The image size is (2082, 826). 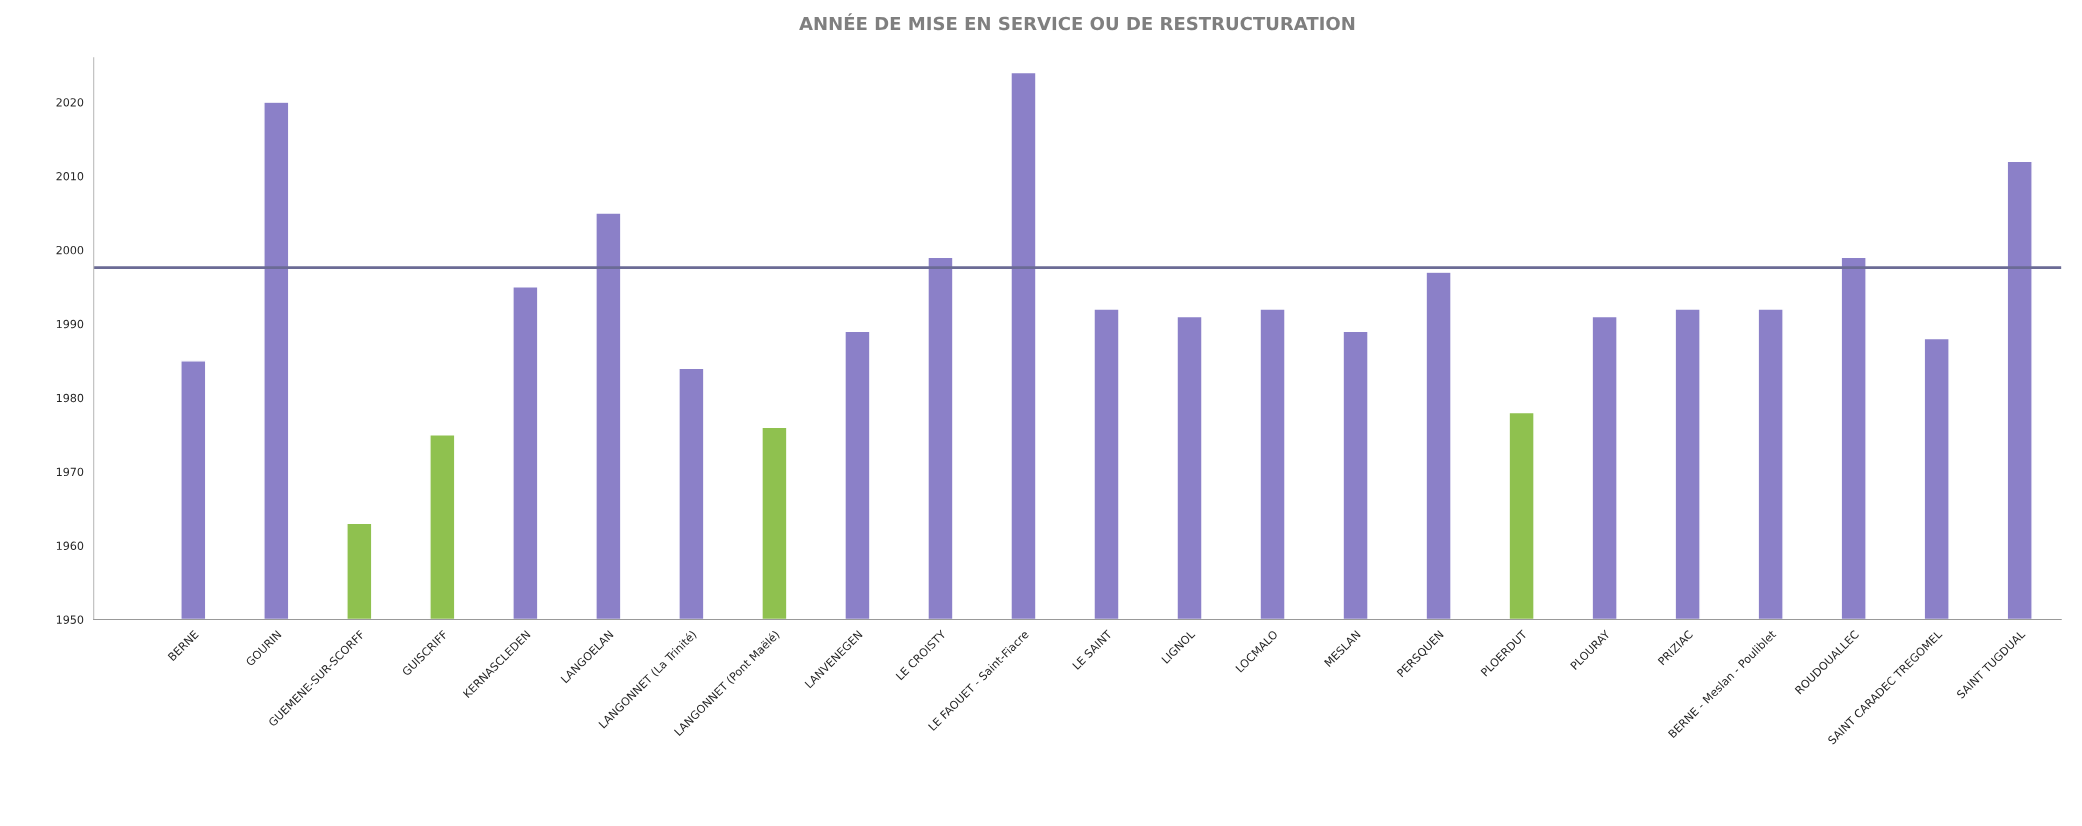 I want to click on chart-title: ANNÉE DE MISE EN SERVICE OU DE RESTRUCTURATION, so click(x=1077, y=22).